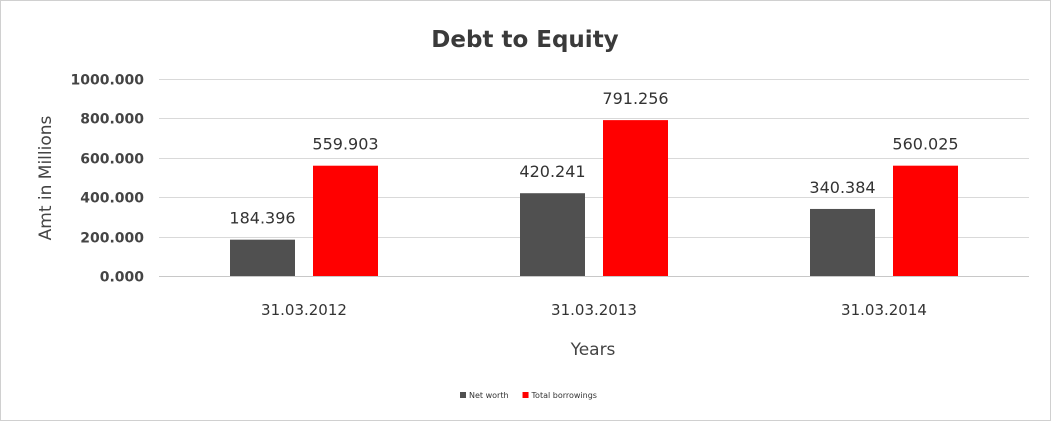  What do you see at coordinates (884, 310) in the screenshot?
I see `x-tick-label: 31.03.2014` at bounding box center [884, 310].